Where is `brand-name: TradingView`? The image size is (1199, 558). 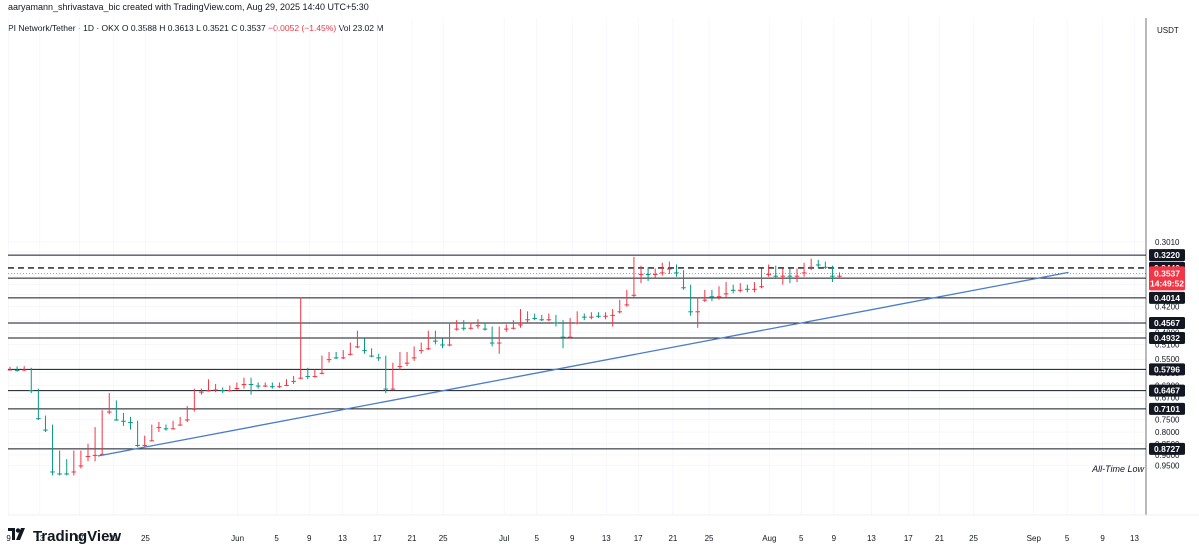 brand-name: TradingView is located at coordinates (77, 536).